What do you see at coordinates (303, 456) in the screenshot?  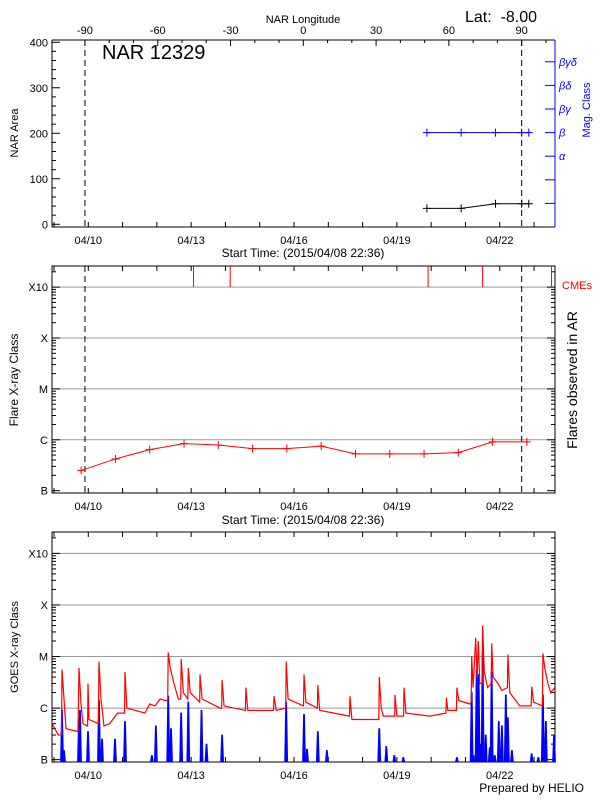 I see `flare-series-line` at bounding box center [303, 456].